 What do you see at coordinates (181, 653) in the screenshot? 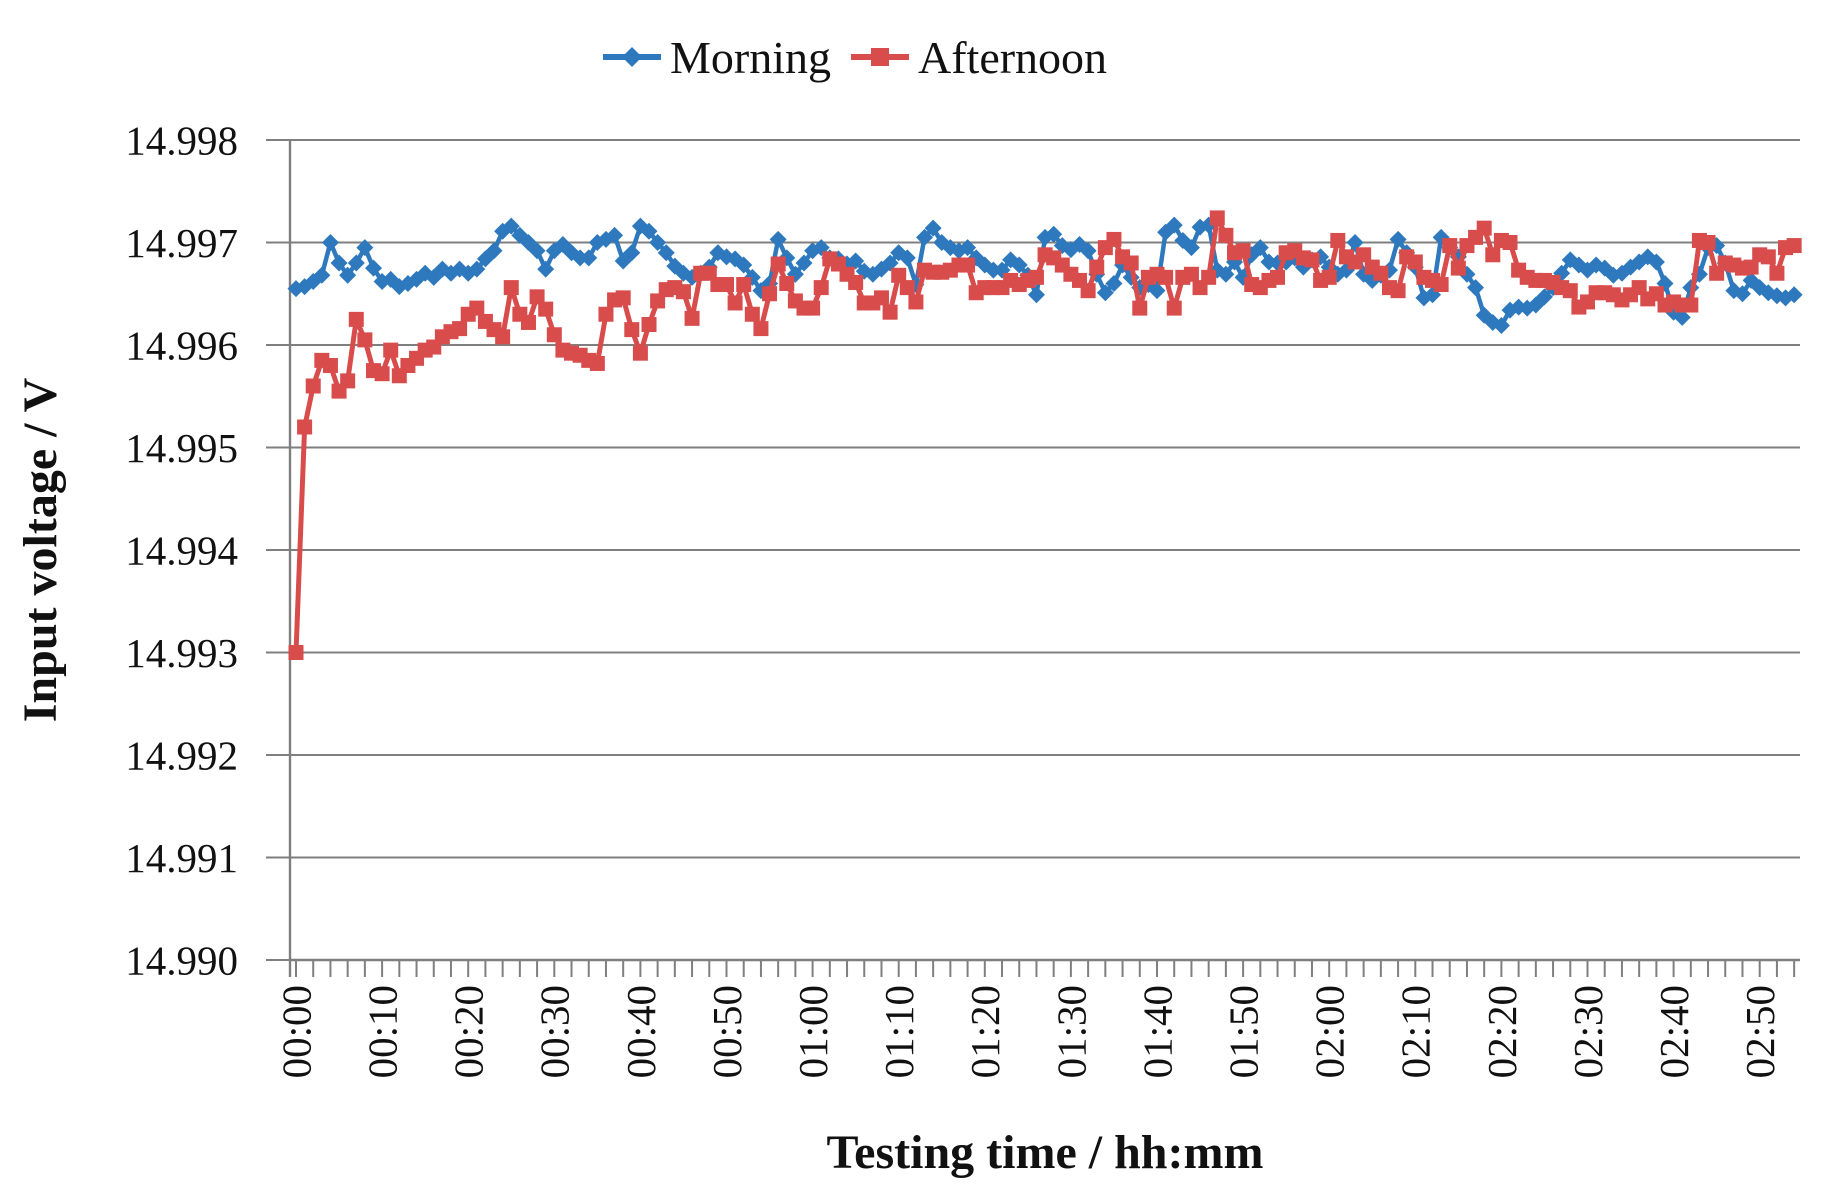
I see `y-tick-label: 14.993` at bounding box center [181, 653].